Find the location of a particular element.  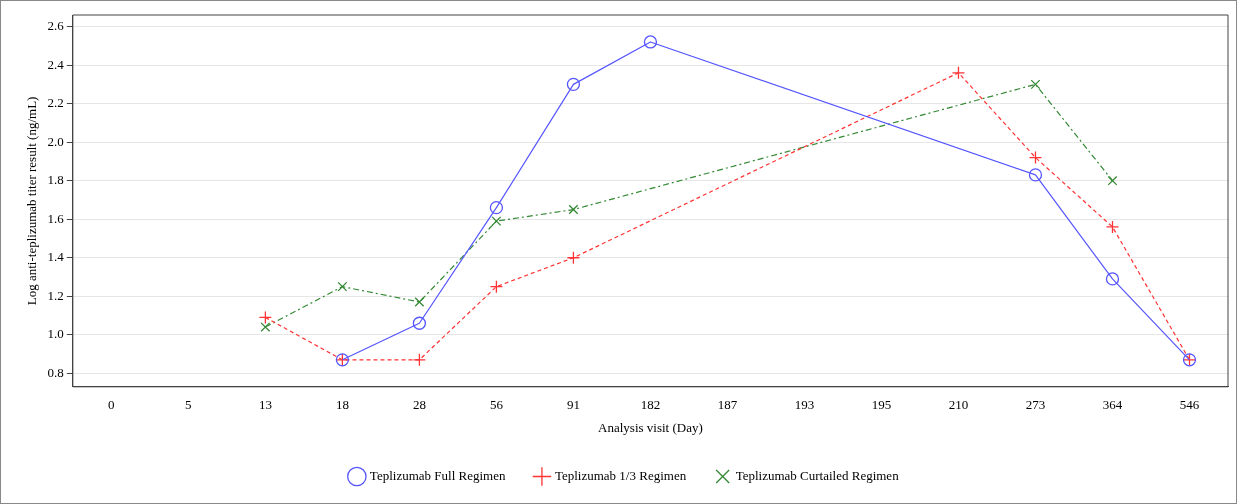

x-tick-label: 18 is located at coordinates (342, 405).